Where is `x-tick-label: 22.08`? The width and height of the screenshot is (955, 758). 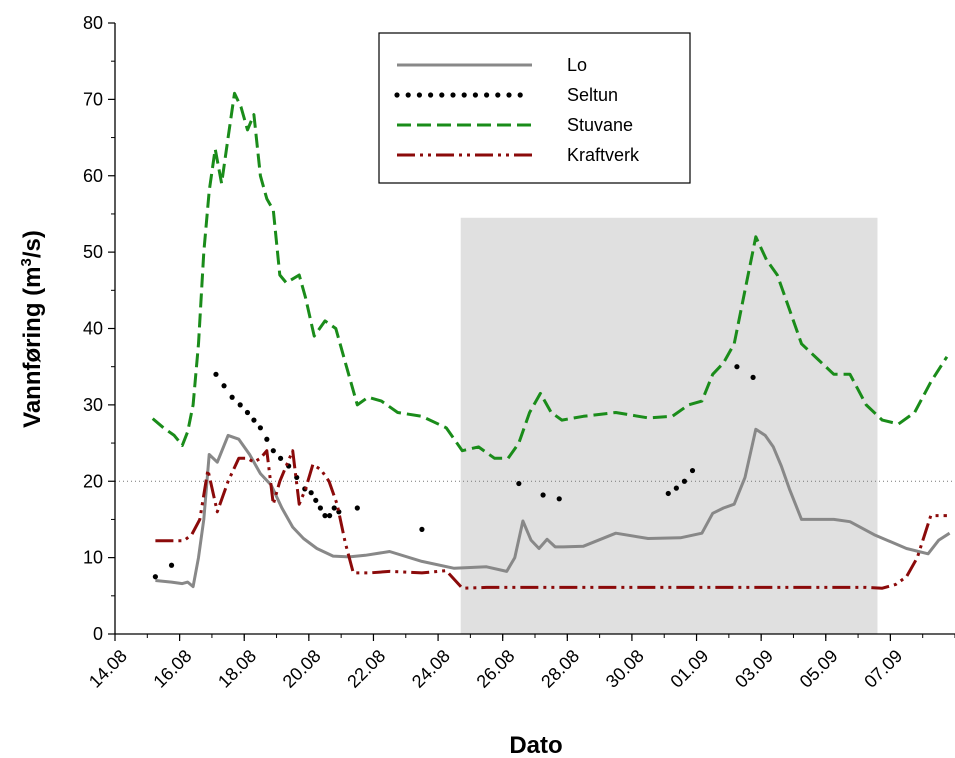 x-tick-label: 22.08 is located at coordinates (366, 669).